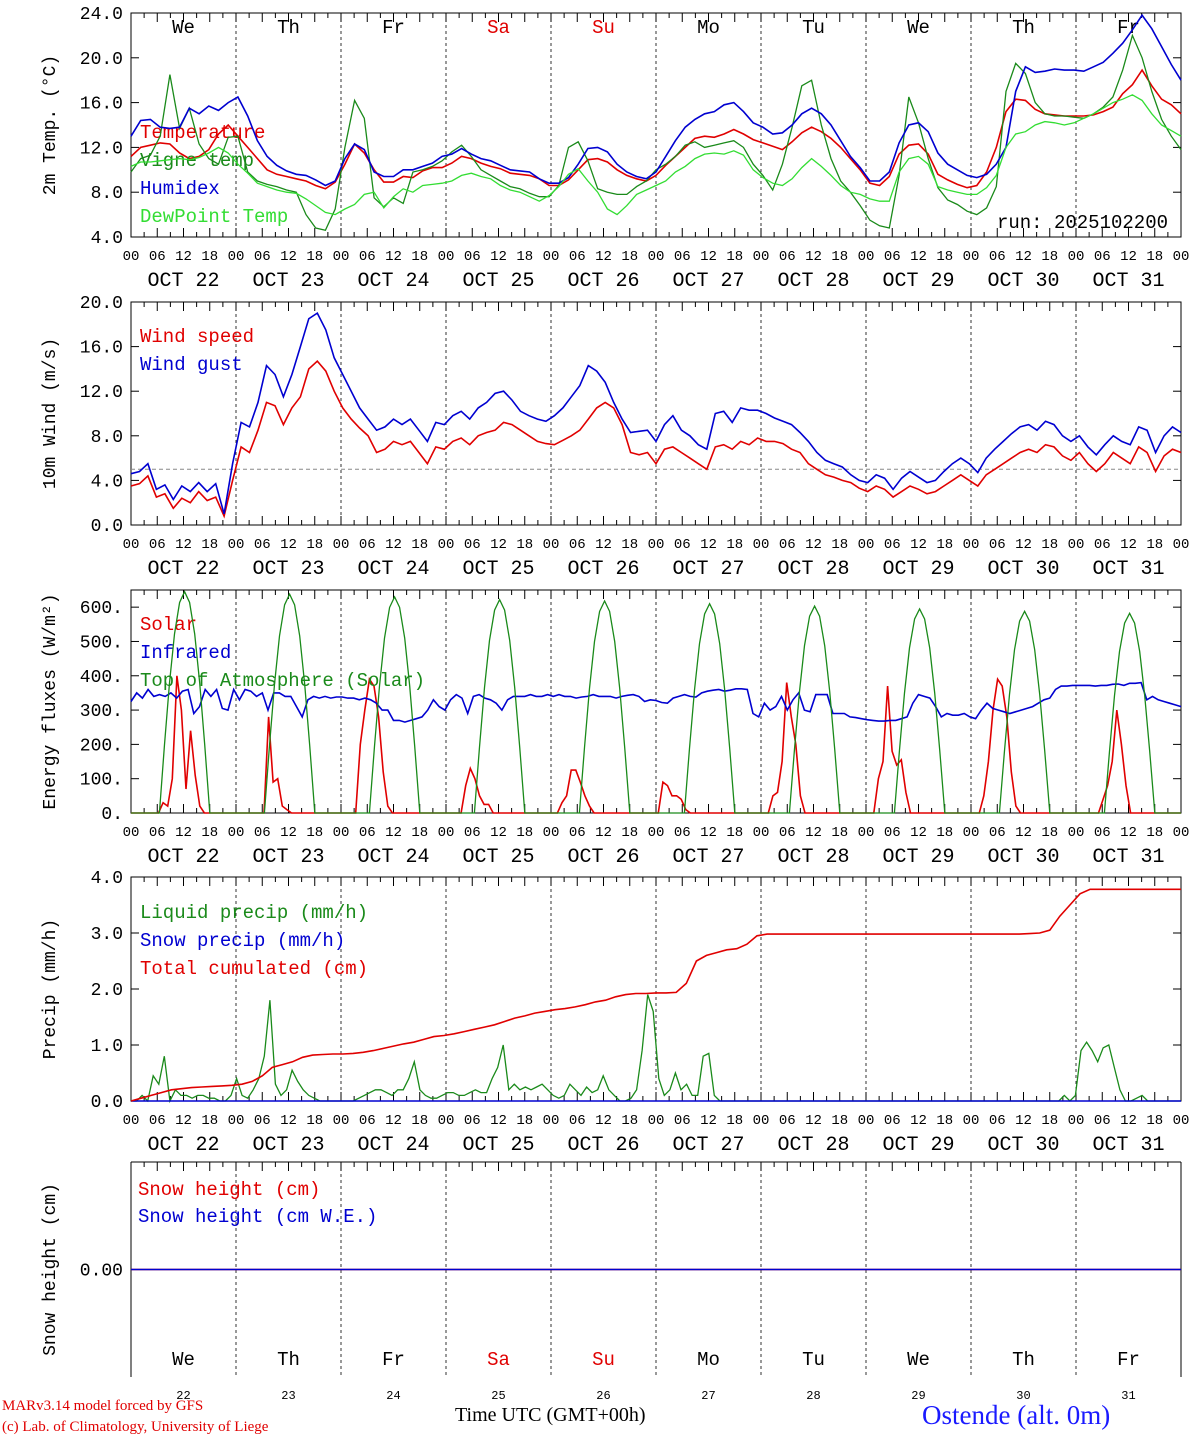  Describe the element at coordinates (254, 913) in the screenshot. I see `legend-entry: Liquid precip (mm/h)` at that location.